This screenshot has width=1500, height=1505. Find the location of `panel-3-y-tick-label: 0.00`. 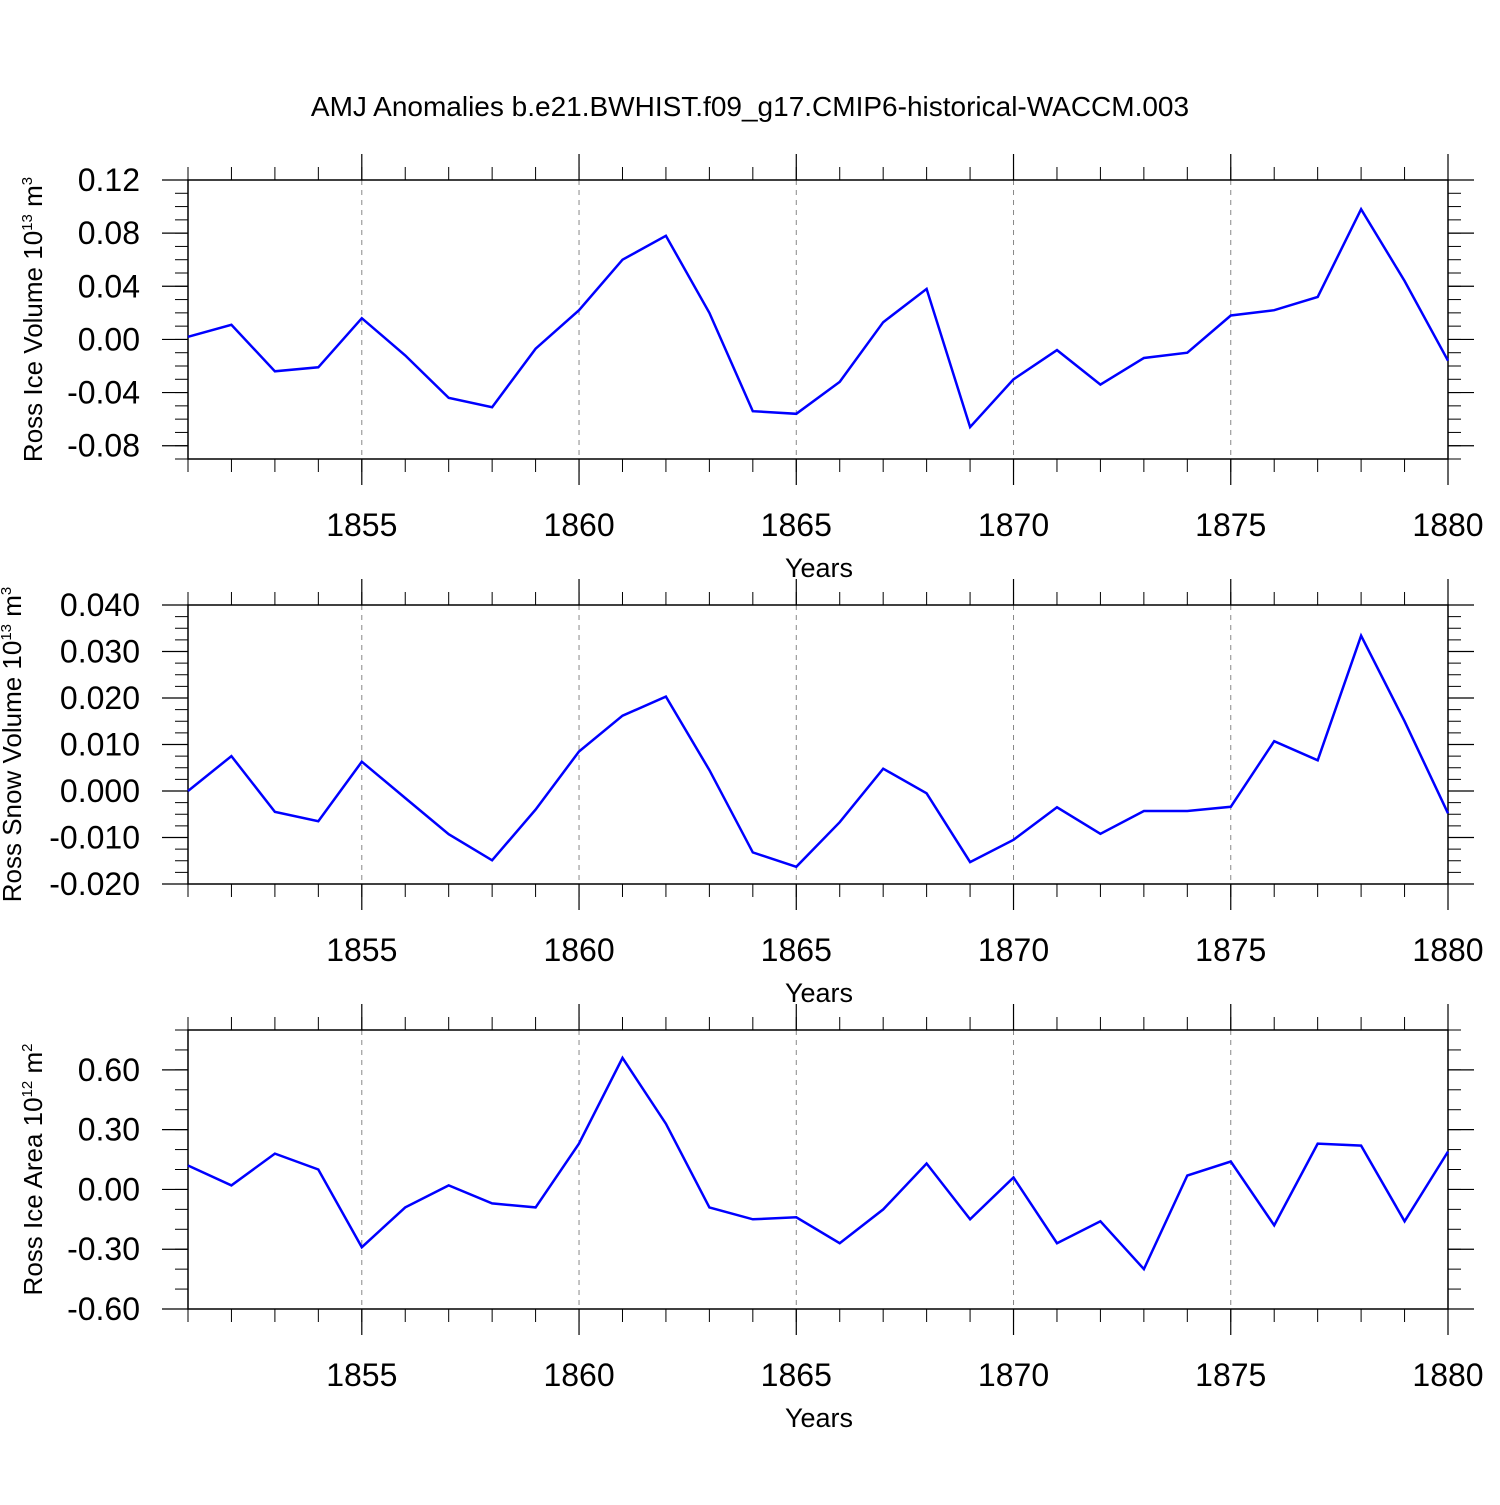

panel-3-y-tick-label: 0.00 is located at coordinates (109, 1189).